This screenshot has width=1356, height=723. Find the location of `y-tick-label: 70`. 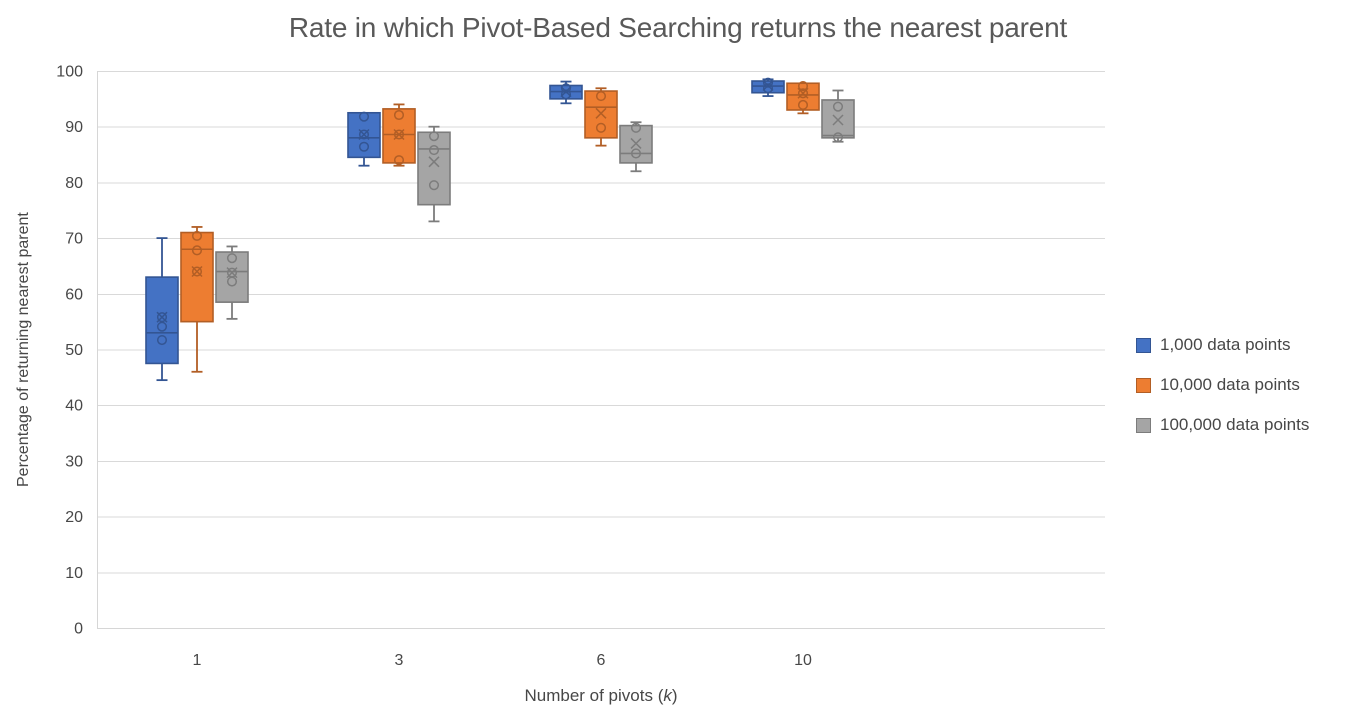

y-tick-label: 70 is located at coordinates (74, 239).